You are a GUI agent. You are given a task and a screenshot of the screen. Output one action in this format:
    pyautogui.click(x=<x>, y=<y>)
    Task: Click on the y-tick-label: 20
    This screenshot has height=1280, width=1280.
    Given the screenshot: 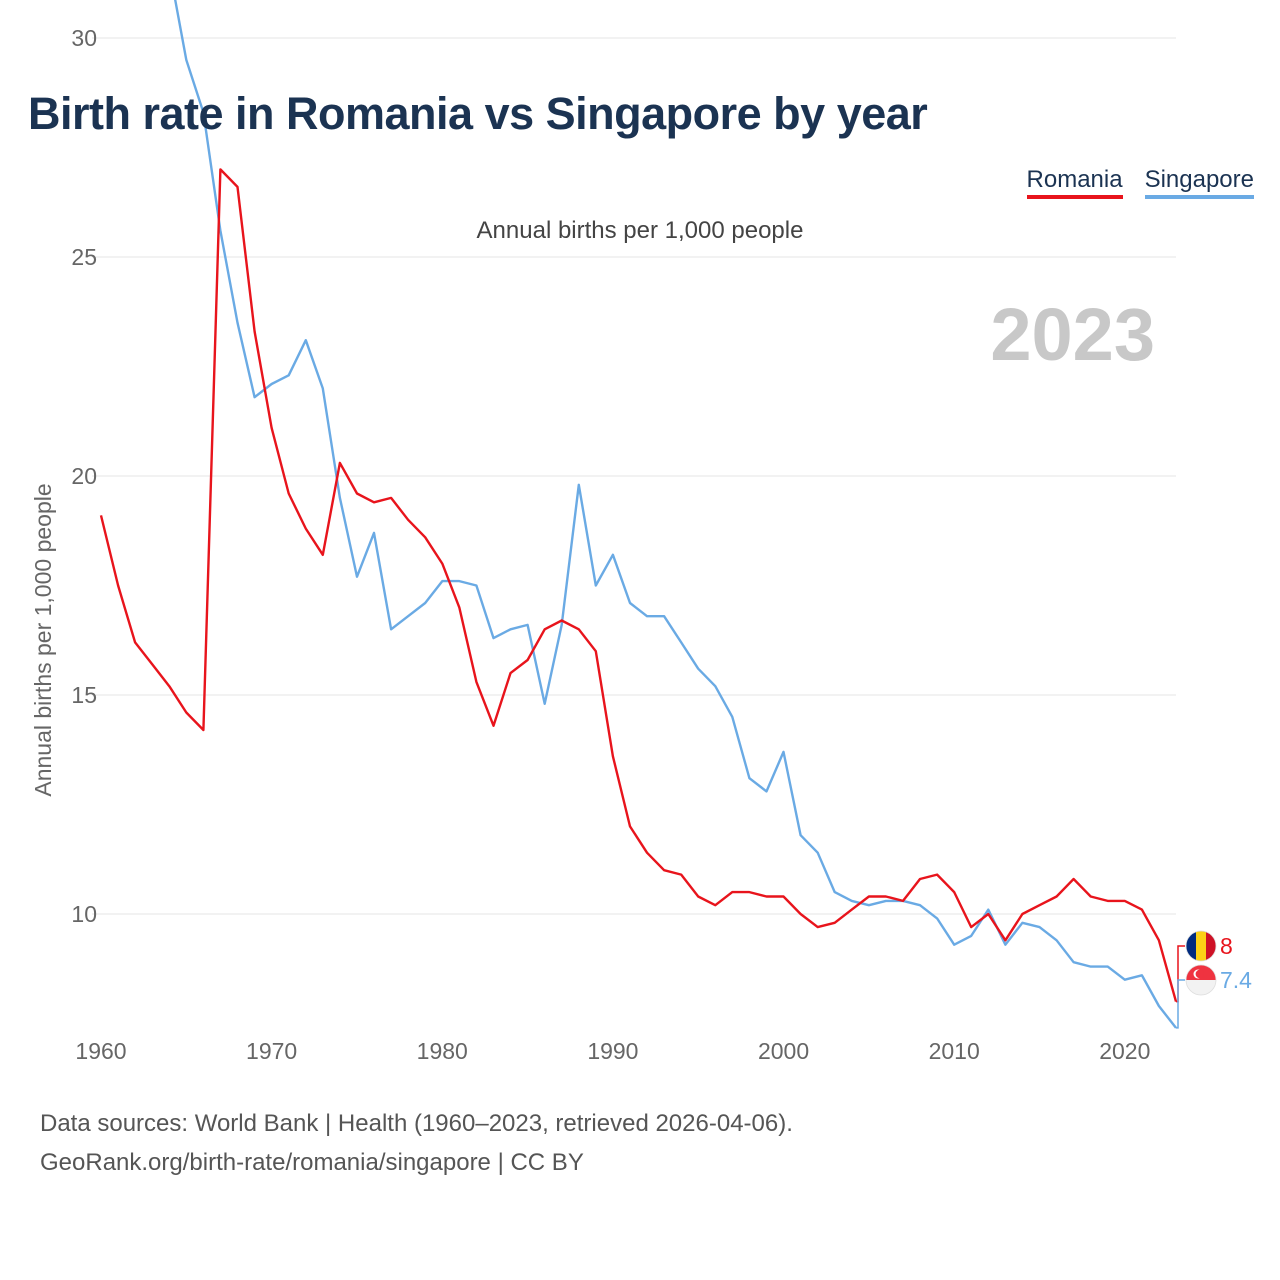 What is the action you would take?
    pyautogui.click(x=84, y=476)
    